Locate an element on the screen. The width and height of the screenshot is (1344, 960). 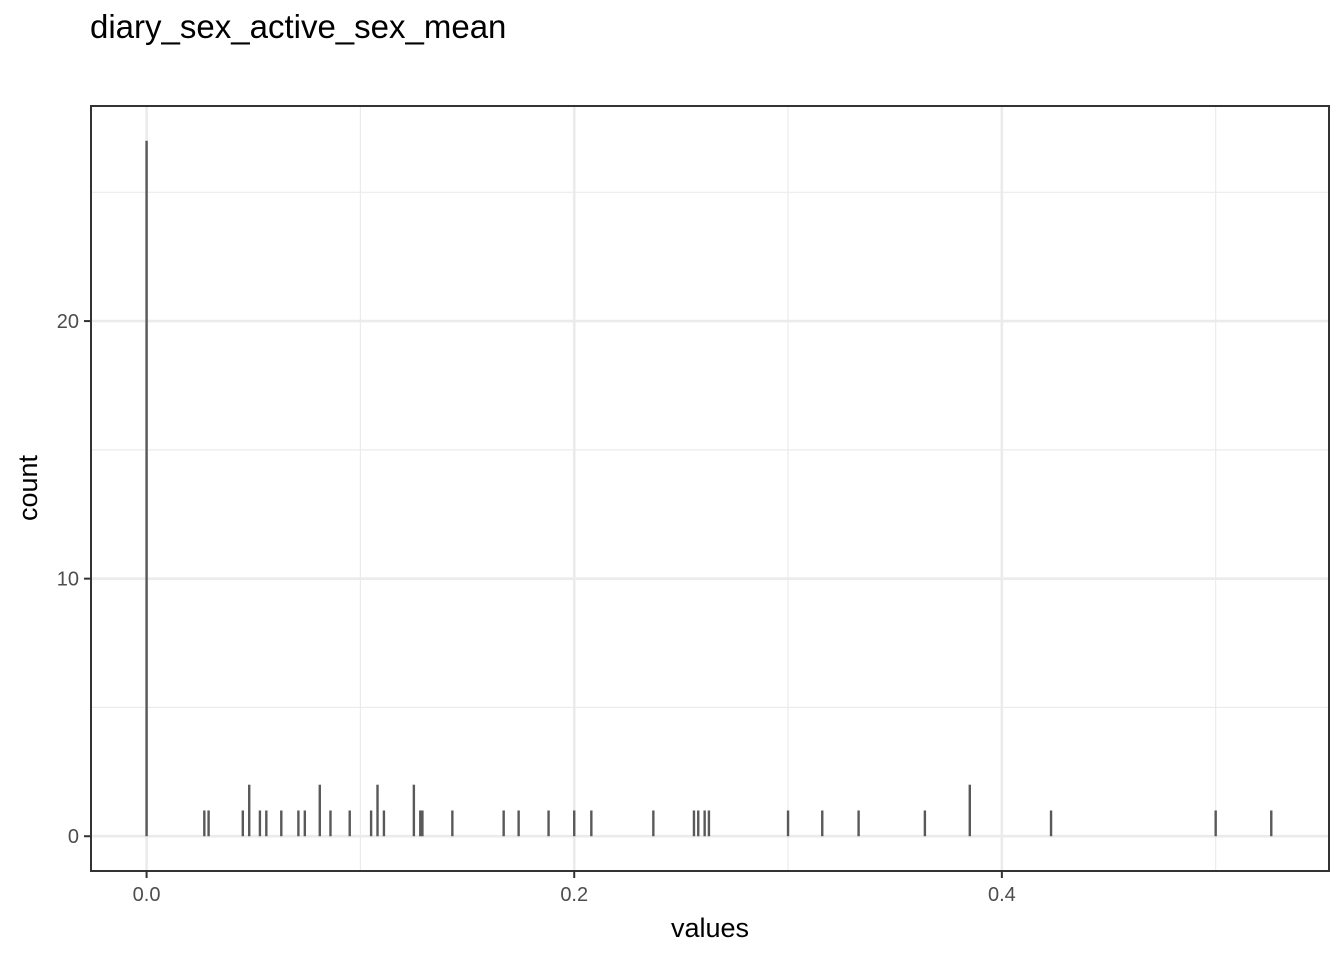
y-axis-title: count is located at coordinates (28, 487).